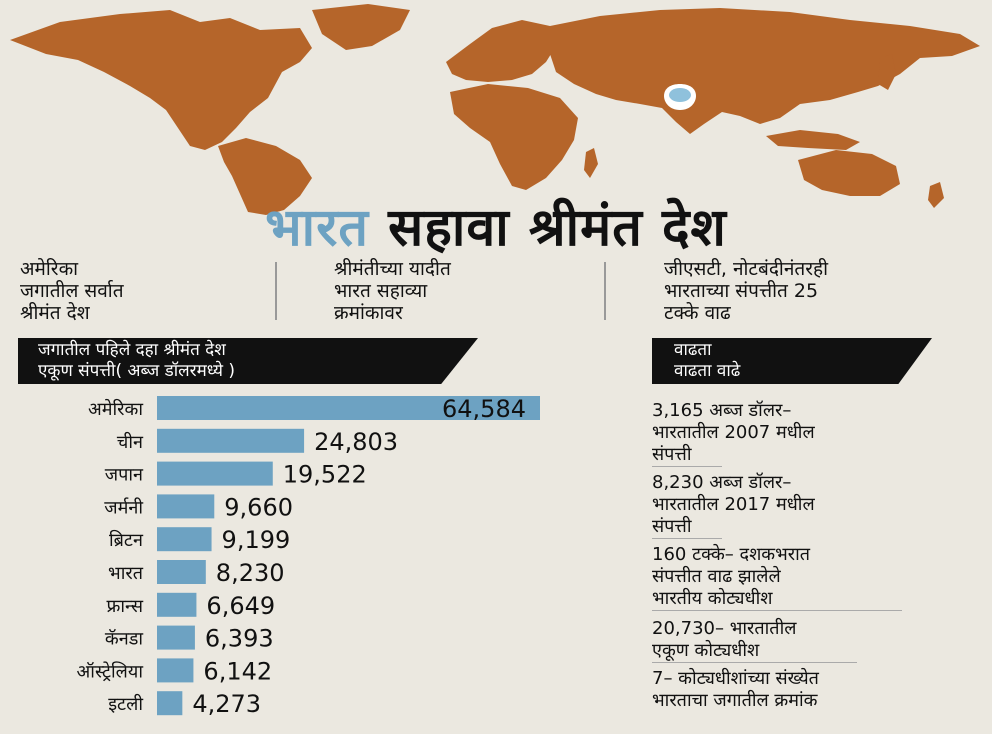 This screenshot has width=992, height=734. I want to click on chart-subtitle: एकूण संपत्ती( अब्ज डॉलरमध्ये ), so click(137, 371).